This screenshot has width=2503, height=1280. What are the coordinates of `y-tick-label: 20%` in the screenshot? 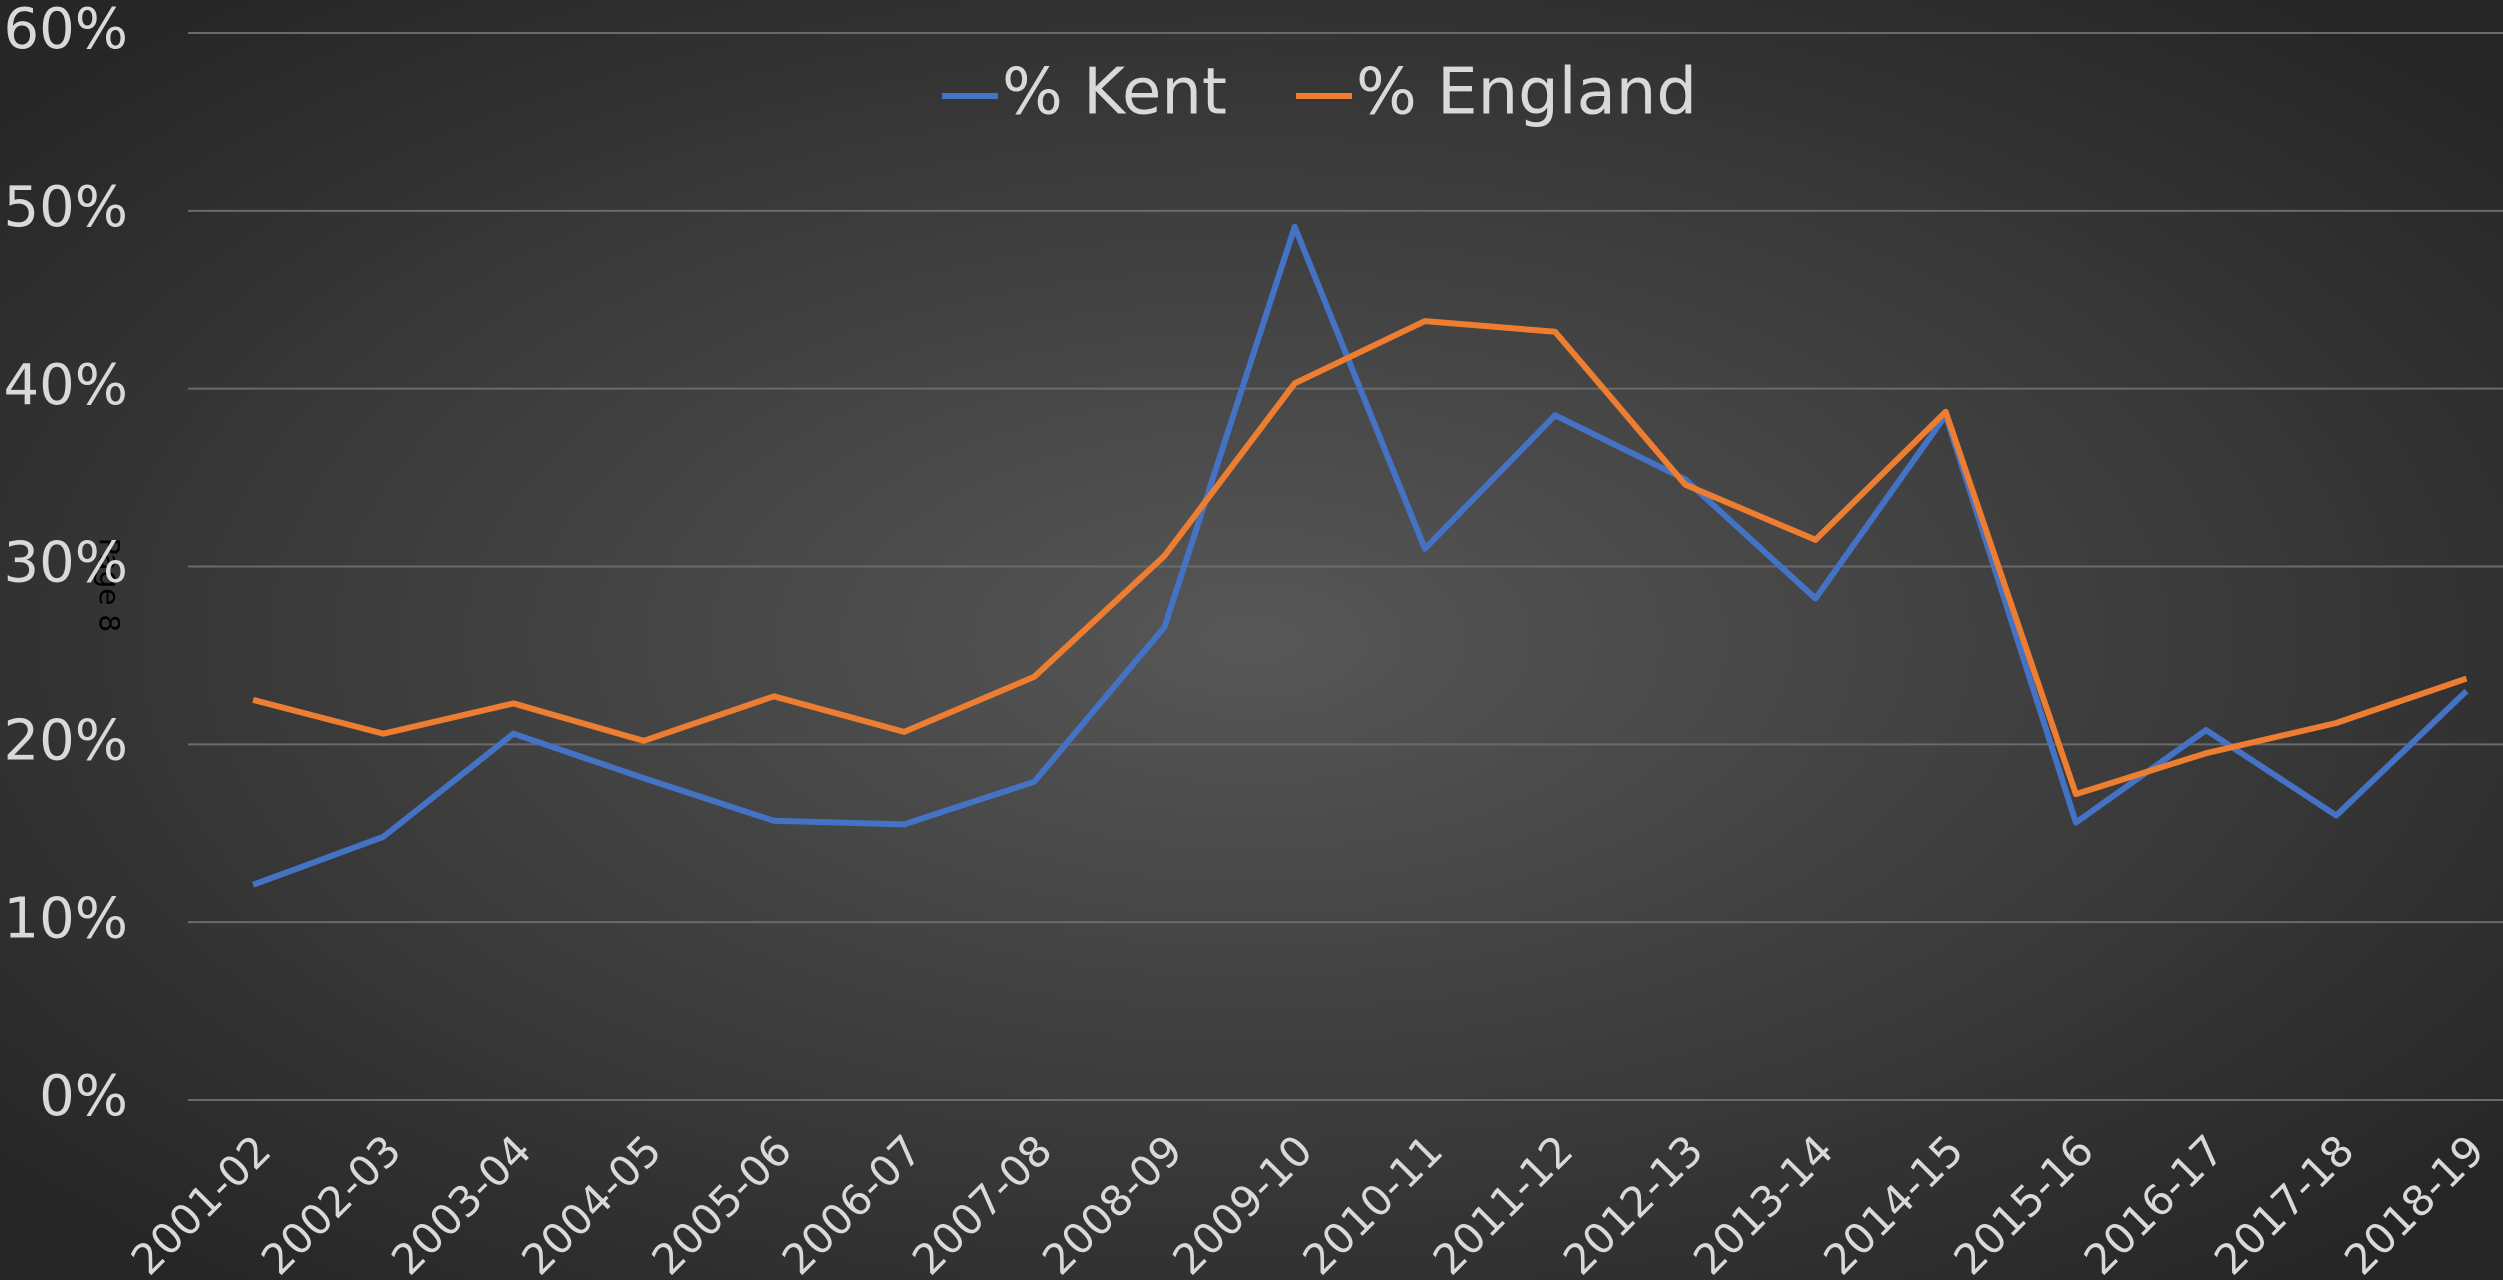 It's located at (66, 740).